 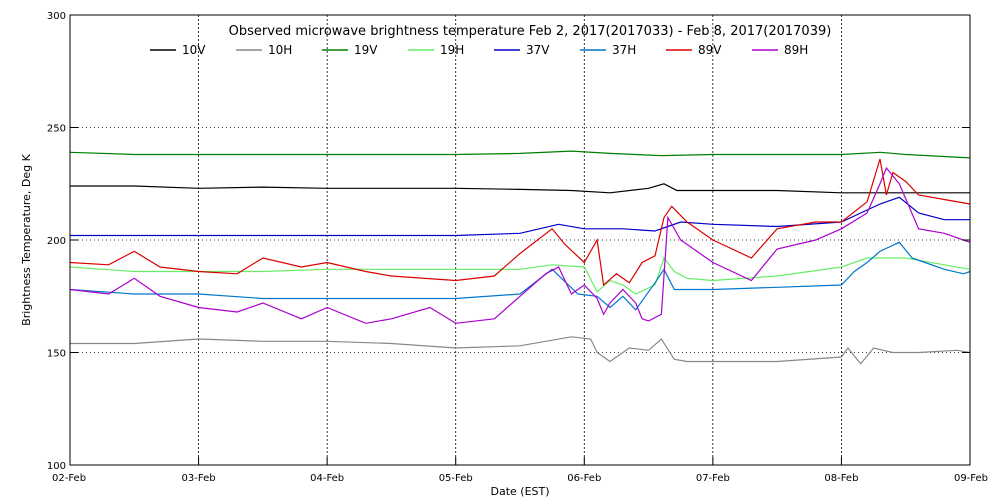 I want to click on x-tick-label: 03-Feb, so click(x=199, y=478).